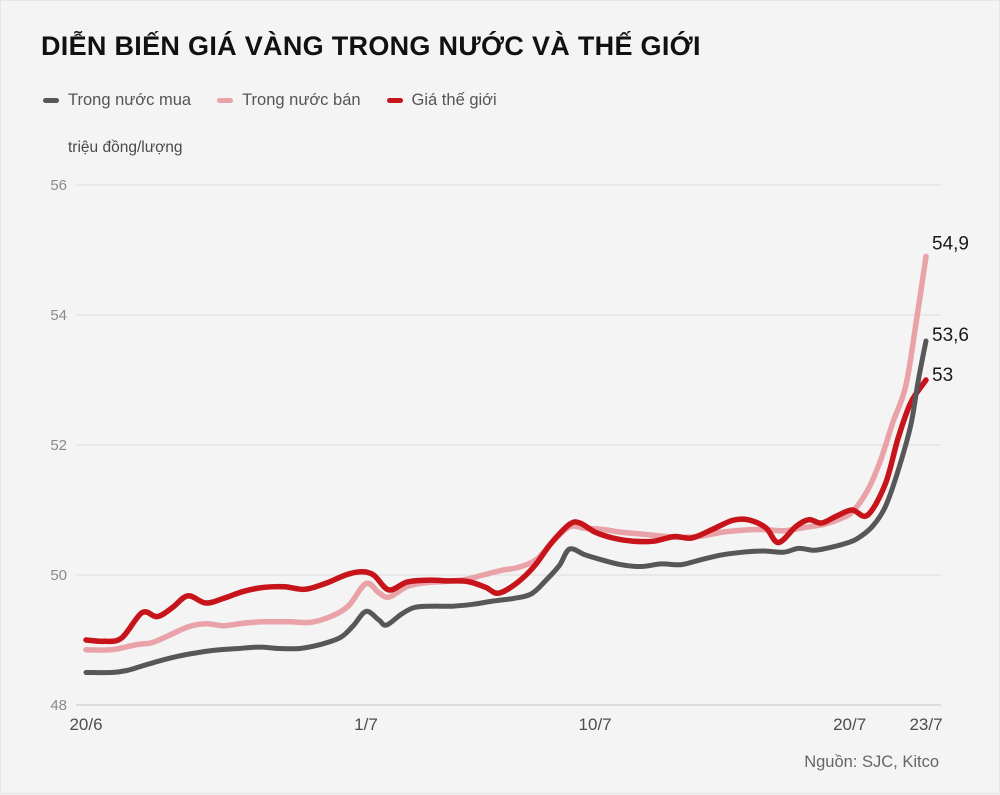 The width and height of the screenshot is (1000, 795). Describe the element at coordinates (925, 724) in the screenshot. I see `x-tick-label-23-7: 23/7` at that location.